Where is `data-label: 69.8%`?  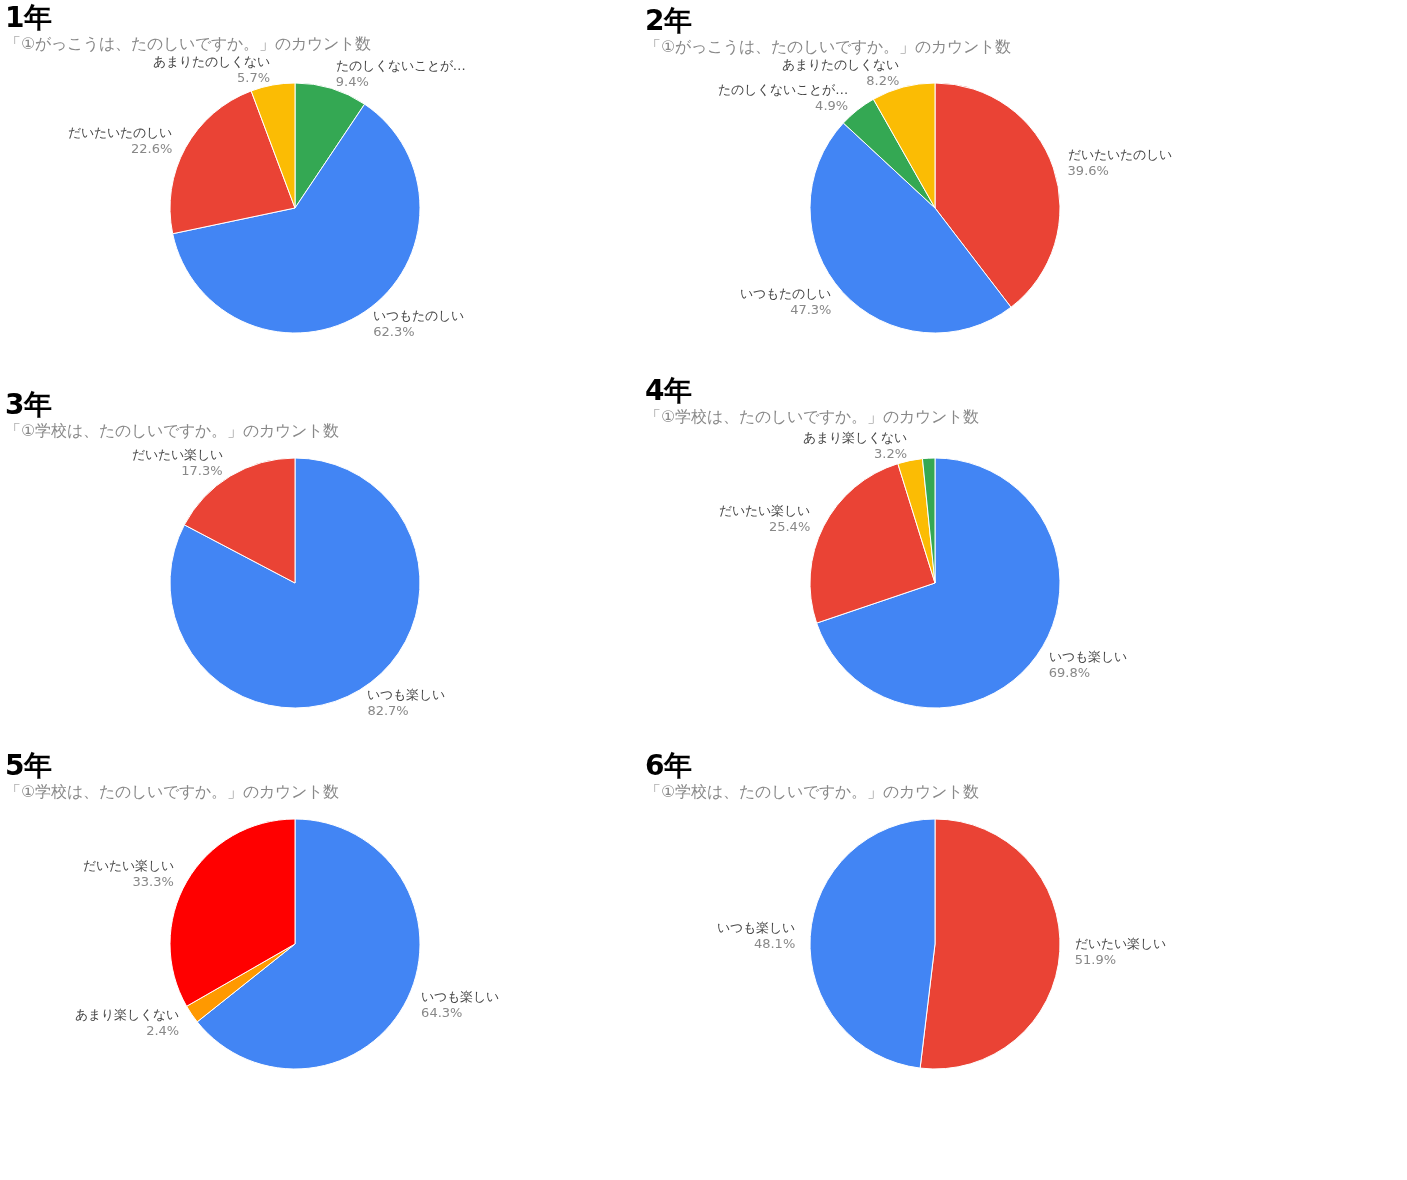 data-label: 69.8% is located at coordinates (1069, 672).